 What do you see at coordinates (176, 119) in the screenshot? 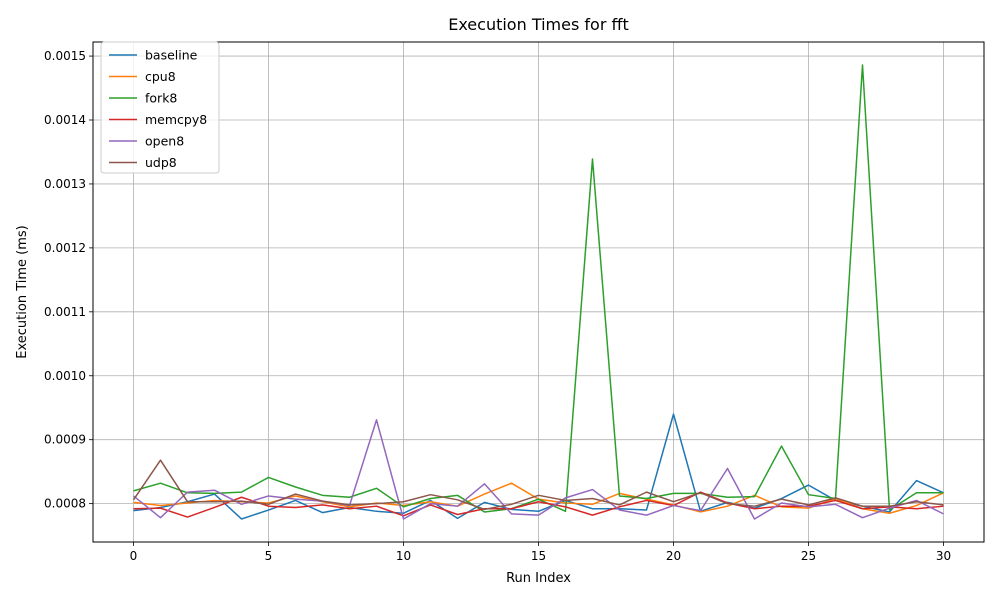
I see `legend-label-memcpy8: memcpy8` at bounding box center [176, 119].